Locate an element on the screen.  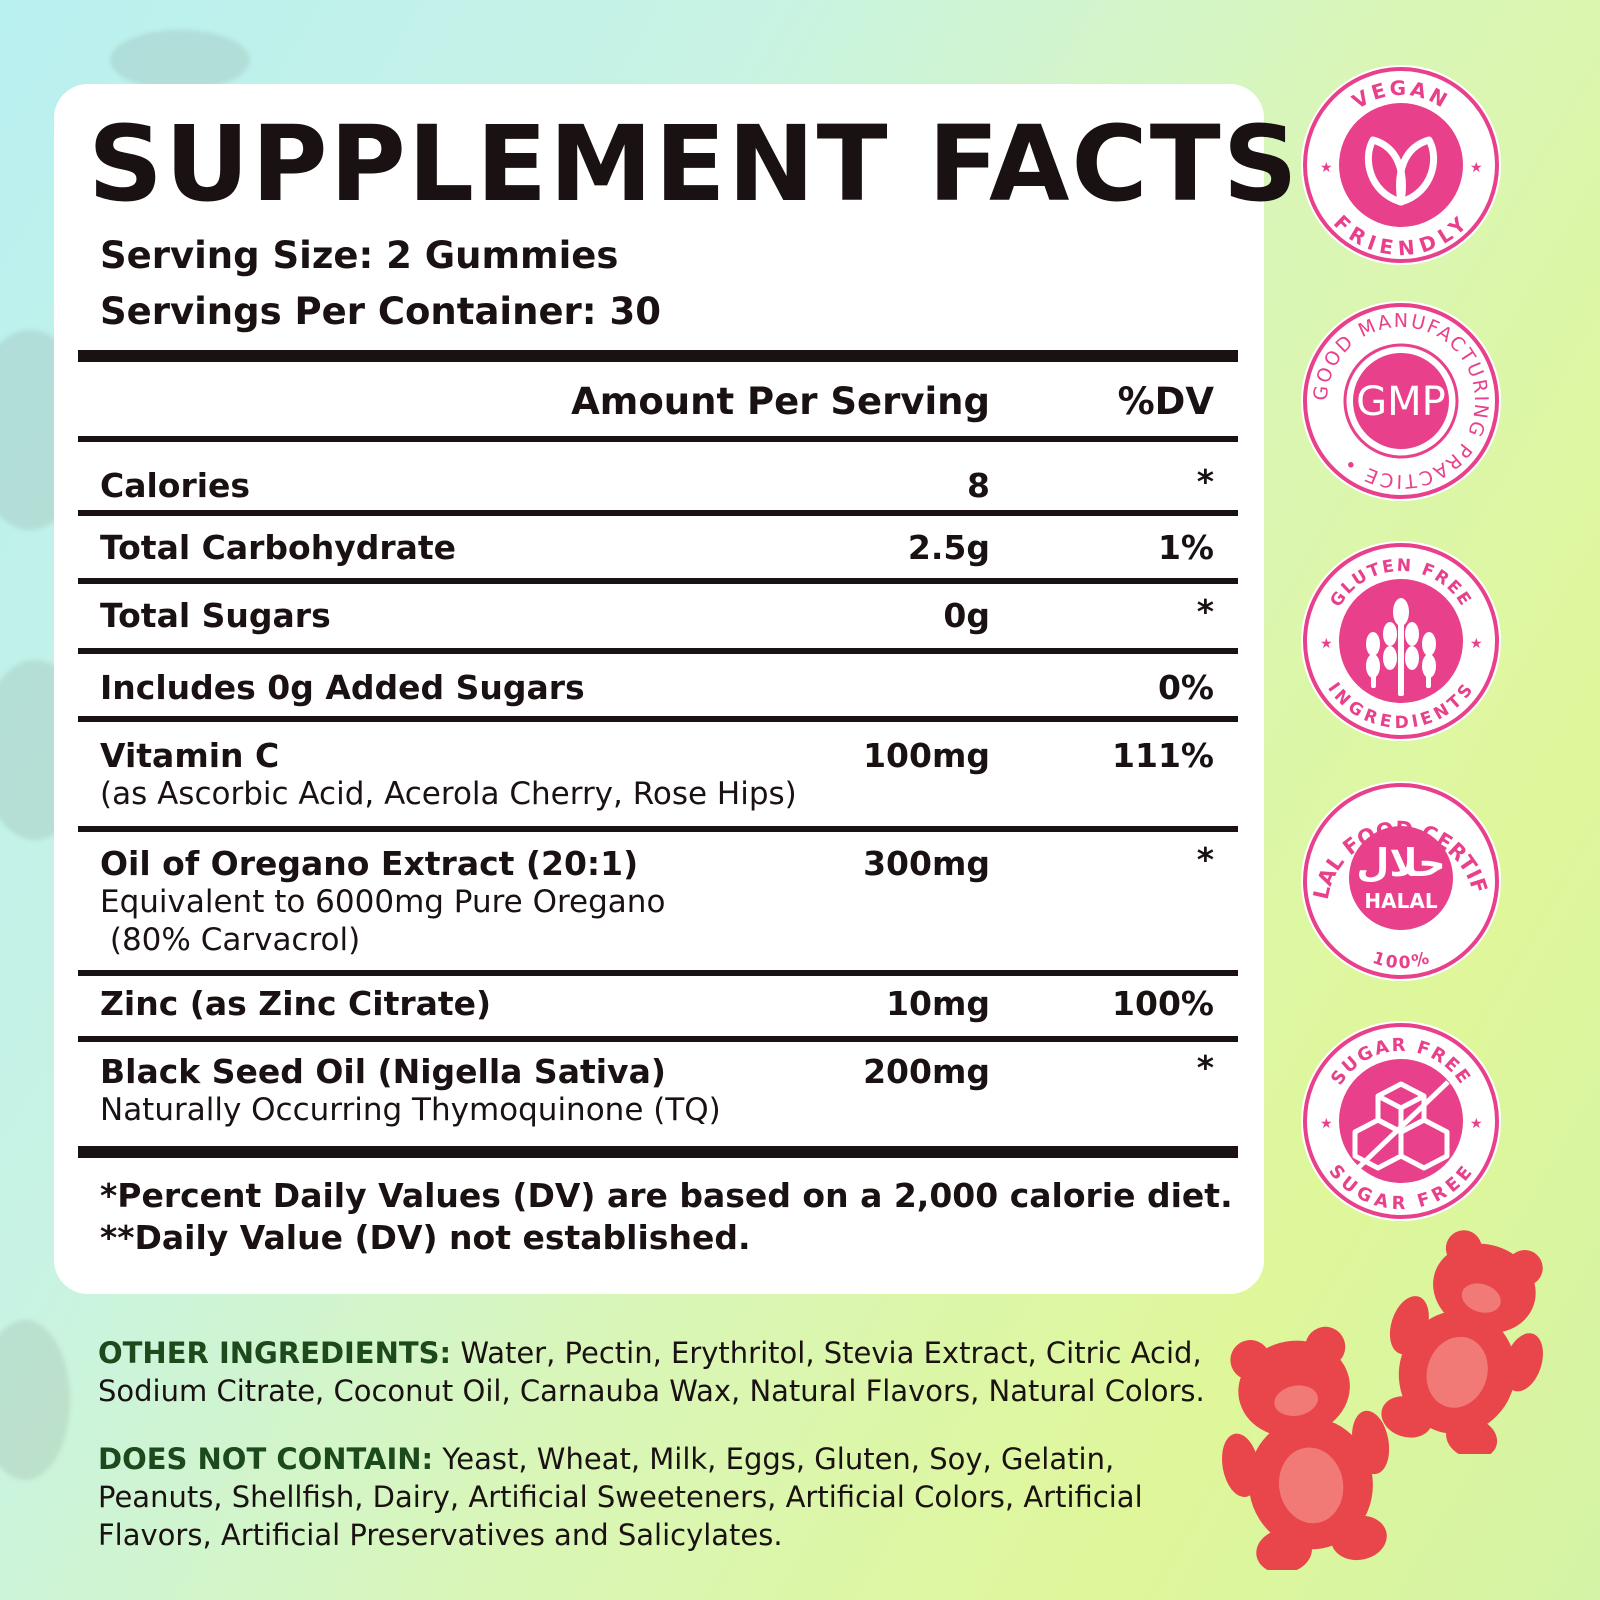
nutrient-name: Vitamin C is located at coordinates (190, 755).